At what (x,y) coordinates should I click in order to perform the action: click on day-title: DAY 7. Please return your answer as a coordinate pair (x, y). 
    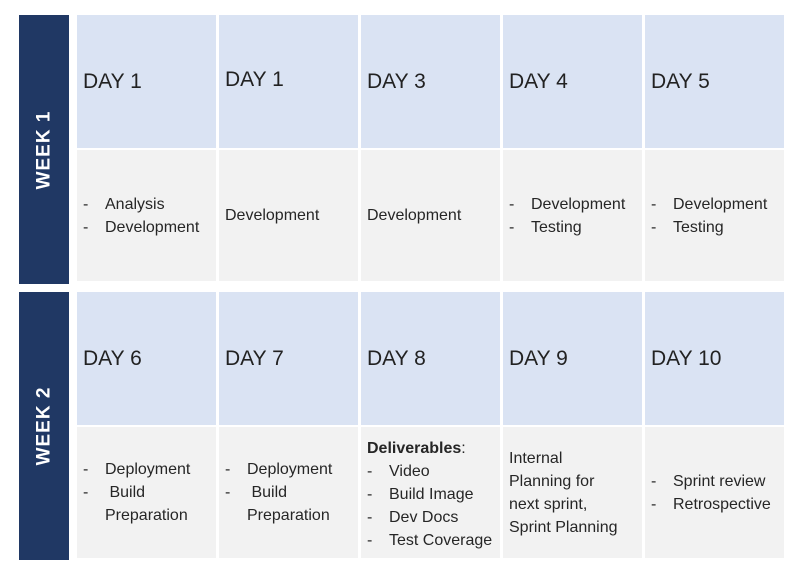
    Looking at the image, I should click on (254, 358).